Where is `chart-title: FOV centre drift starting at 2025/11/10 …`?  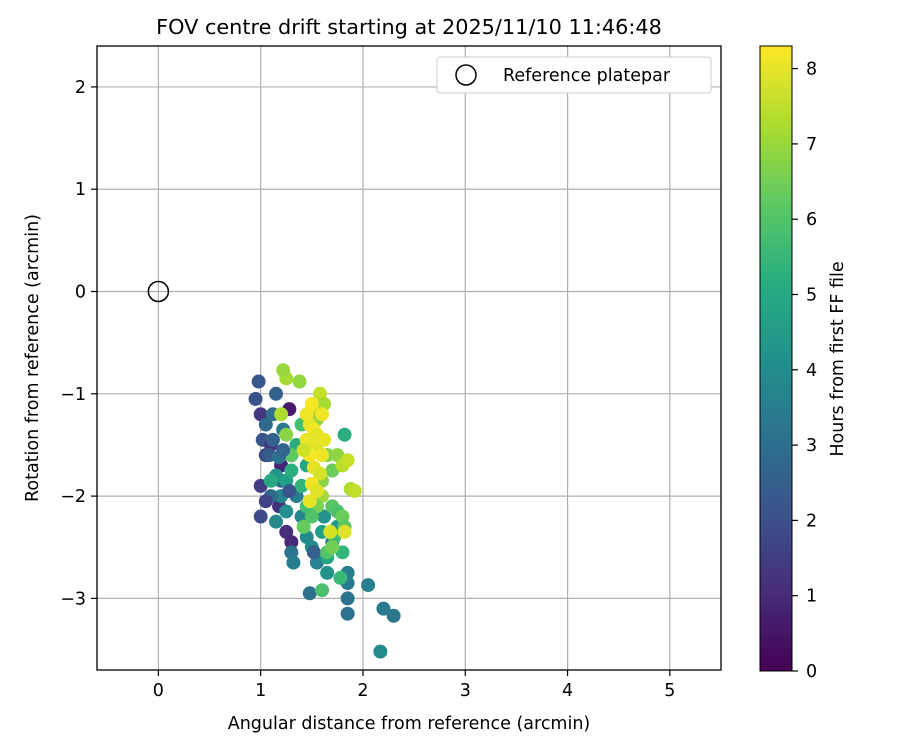
chart-title: FOV centre drift starting at 2025/11/10 … is located at coordinates (409, 27).